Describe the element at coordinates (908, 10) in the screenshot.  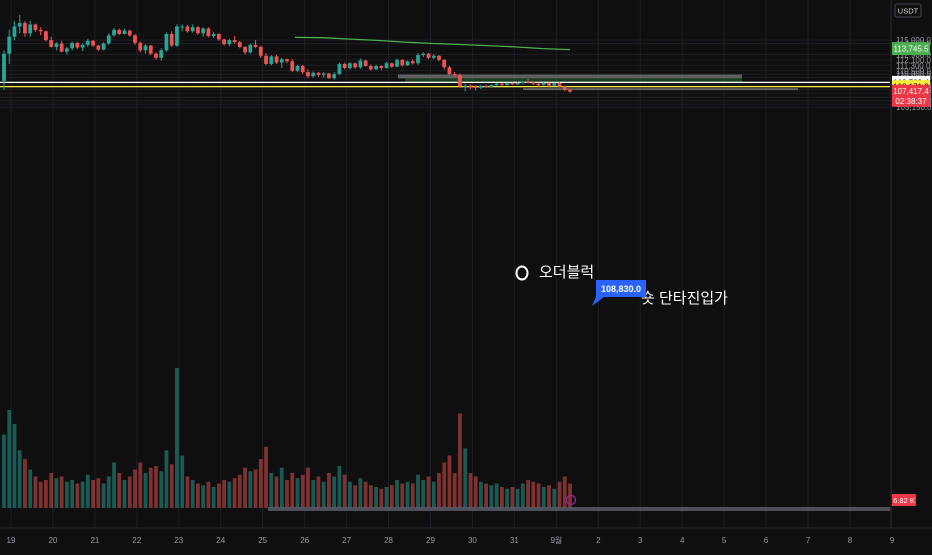
I see `unit-badge` at that location.